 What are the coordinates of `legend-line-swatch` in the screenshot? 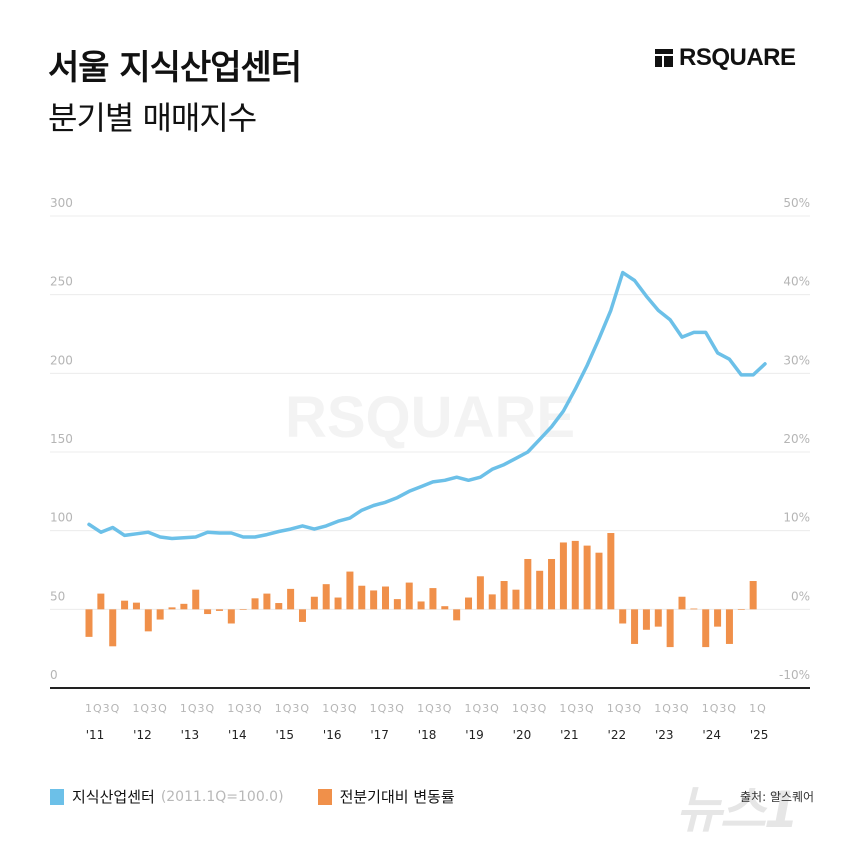 It's located at (57, 796).